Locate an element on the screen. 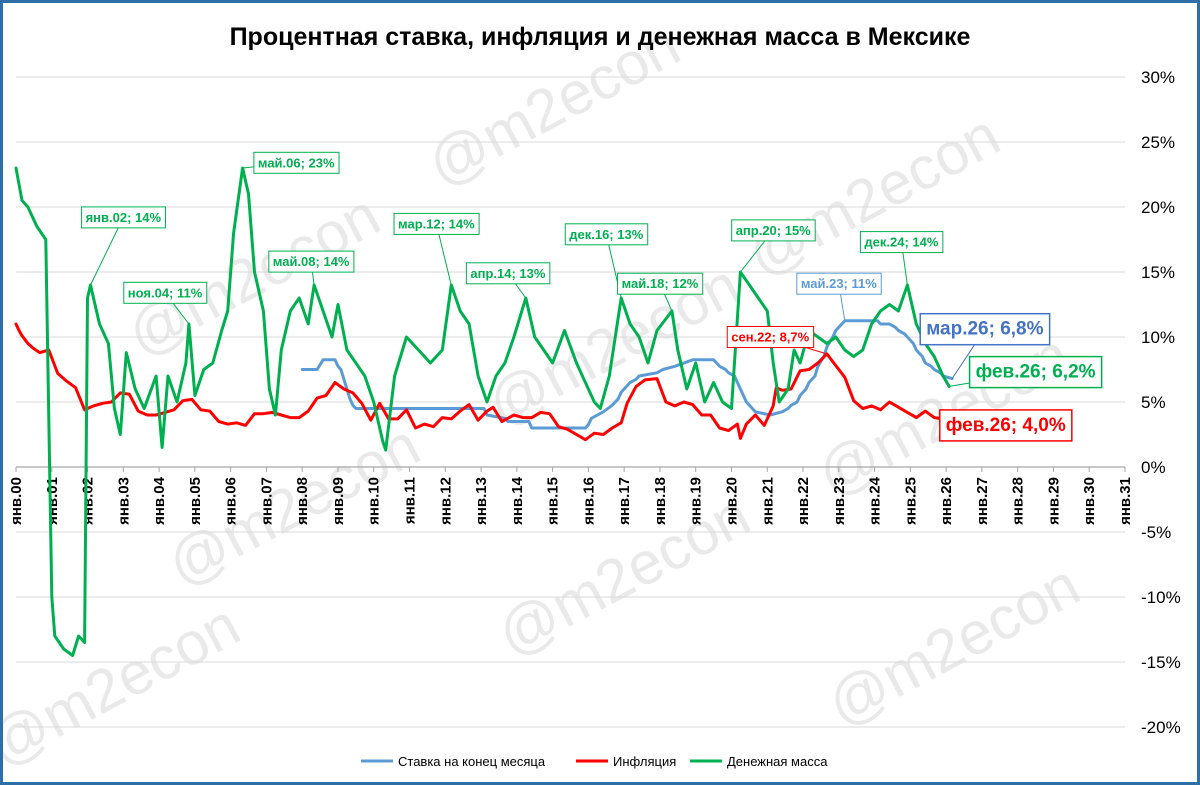 This screenshot has width=1200, height=785. annotation-5: апр.14; 13% is located at coordinates (508, 280).